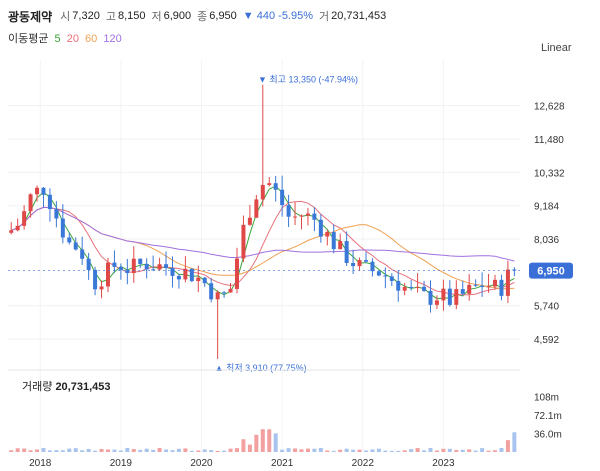 Image resolution: width=600 pixels, height=471 pixels. I want to click on open-value: 7,320, so click(86, 16).